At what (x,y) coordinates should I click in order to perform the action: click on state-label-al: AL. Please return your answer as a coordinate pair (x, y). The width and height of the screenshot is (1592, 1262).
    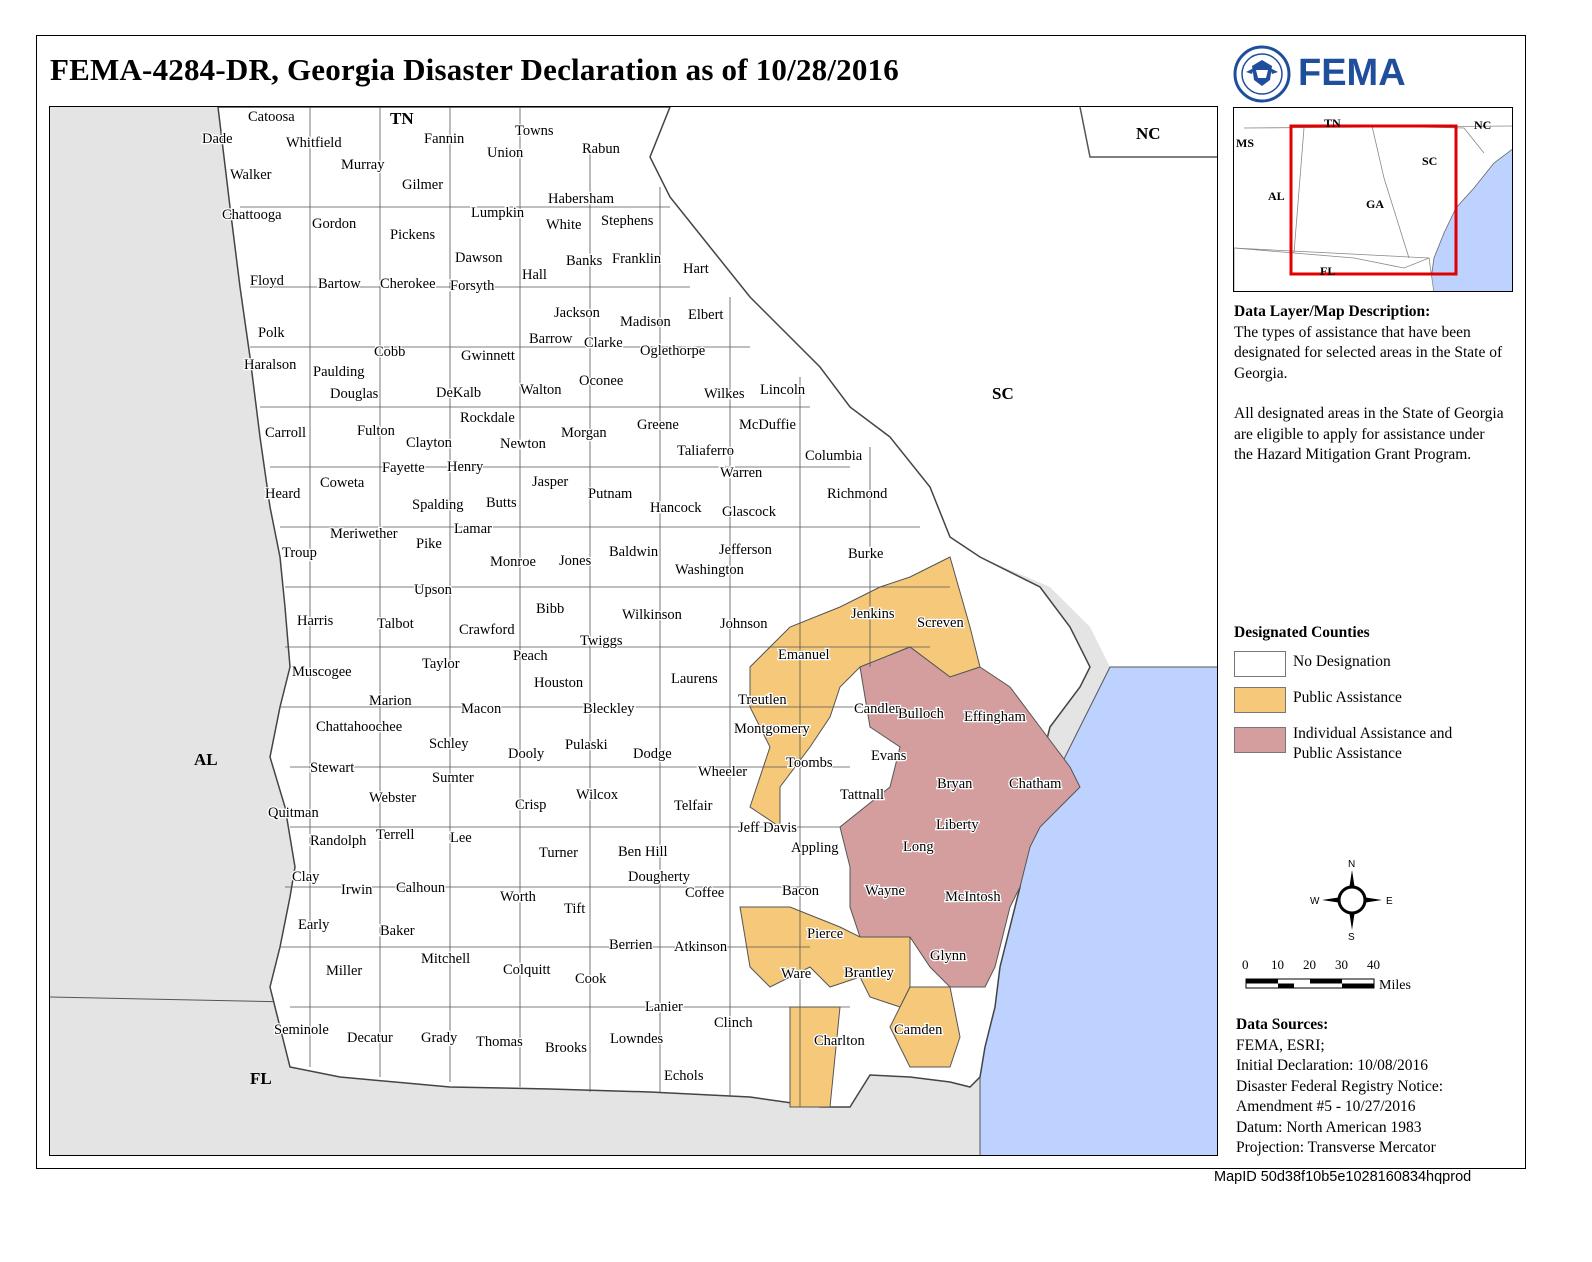
    Looking at the image, I should click on (206, 759).